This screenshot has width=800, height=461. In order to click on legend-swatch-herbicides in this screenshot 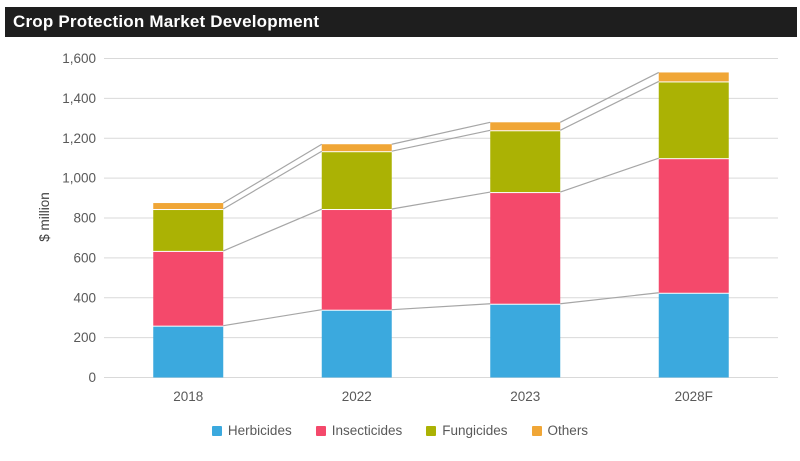, I will do `click(216, 430)`.